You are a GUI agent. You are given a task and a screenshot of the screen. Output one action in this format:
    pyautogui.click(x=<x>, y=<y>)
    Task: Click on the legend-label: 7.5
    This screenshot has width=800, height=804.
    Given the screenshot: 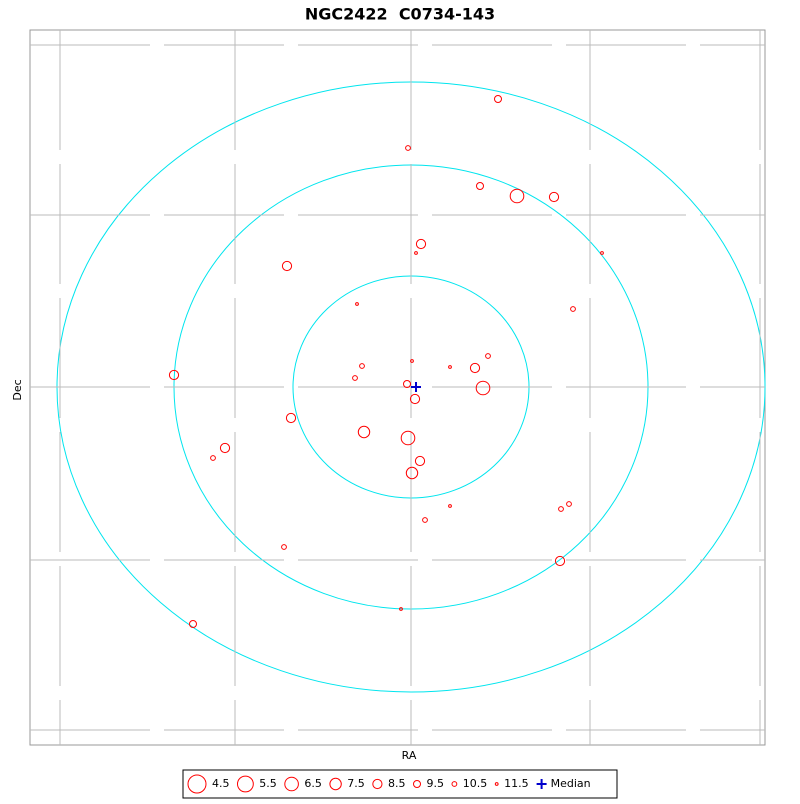 What is the action you would take?
    pyautogui.click(x=356, y=783)
    